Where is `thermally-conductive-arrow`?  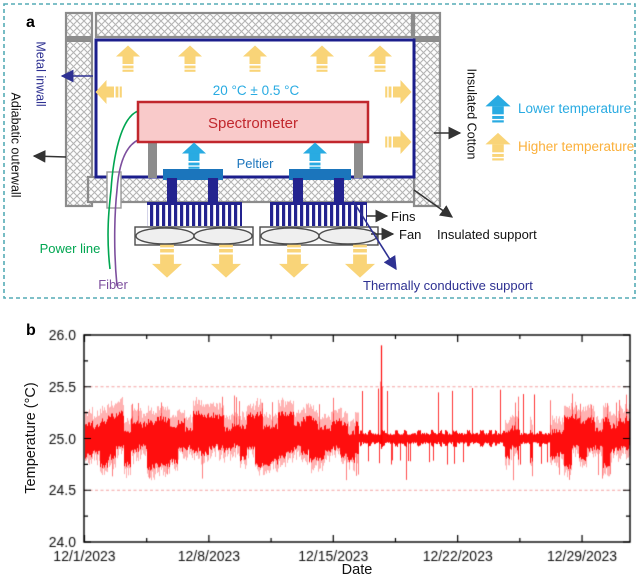
thermally-conductive-arrow is located at coordinates (374, 235).